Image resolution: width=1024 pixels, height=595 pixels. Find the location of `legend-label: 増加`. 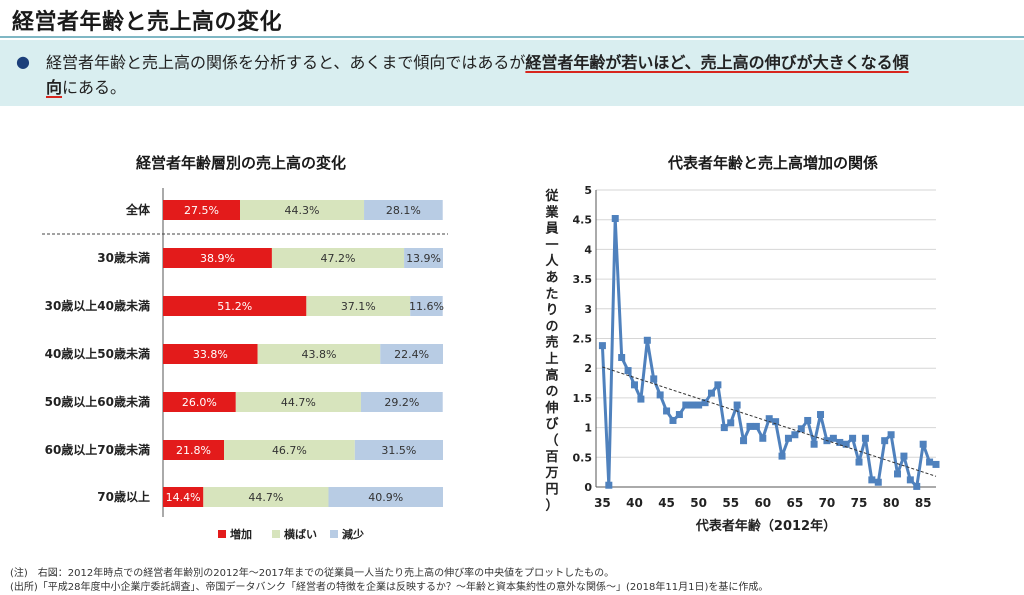

legend-label: 増加 is located at coordinates (241, 534).